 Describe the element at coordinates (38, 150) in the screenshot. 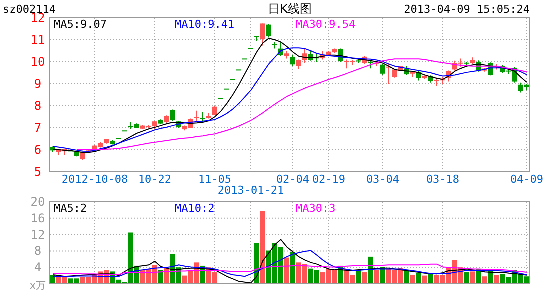

I see `y-tick-label: 6` at that location.